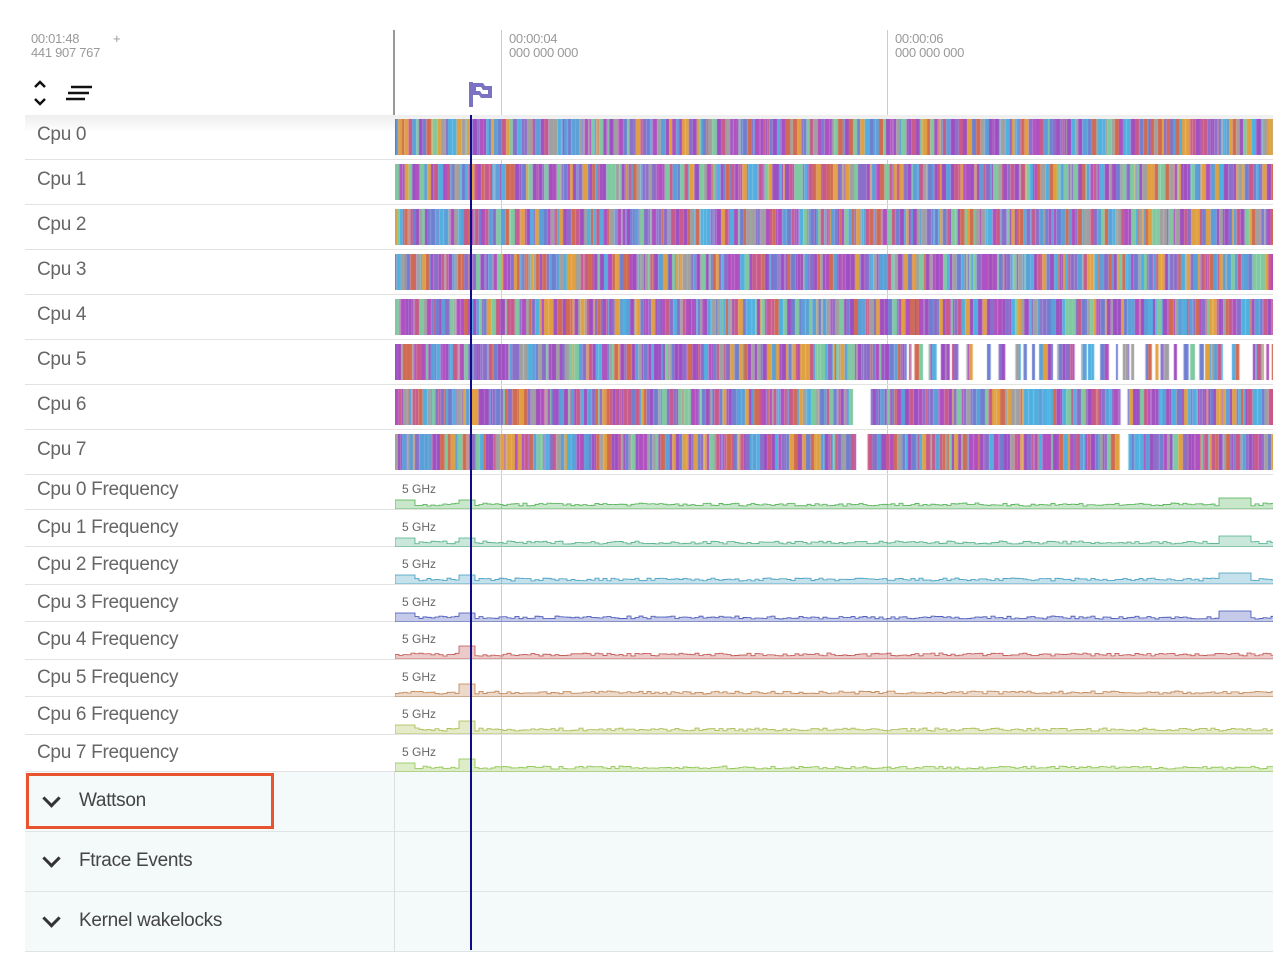 Image resolution: width=1278 pixels, height=956 pixels. I want to click on track-label: Cpu 6 Frequency, so click(108, 714).